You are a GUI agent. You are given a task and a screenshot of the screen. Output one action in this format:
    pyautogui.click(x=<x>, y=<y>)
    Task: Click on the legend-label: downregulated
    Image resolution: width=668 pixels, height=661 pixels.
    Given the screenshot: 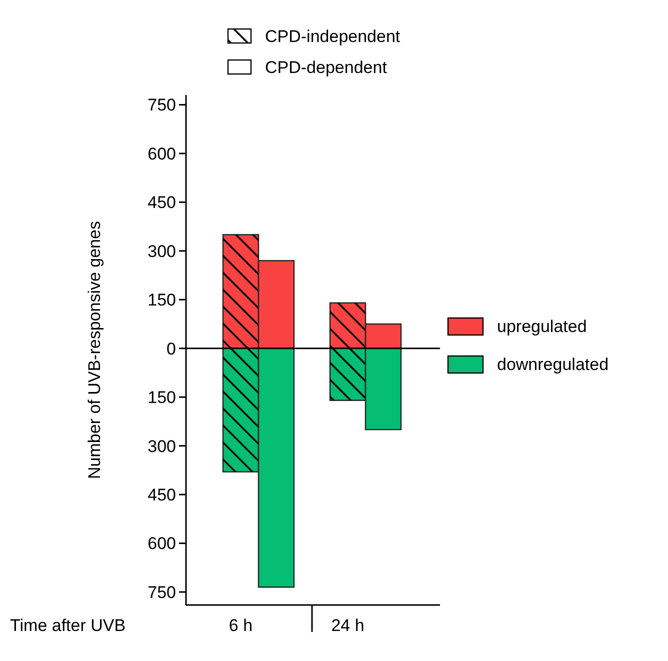 What is the action you would take?
    pyautogui.click(x=553, y=364)
    